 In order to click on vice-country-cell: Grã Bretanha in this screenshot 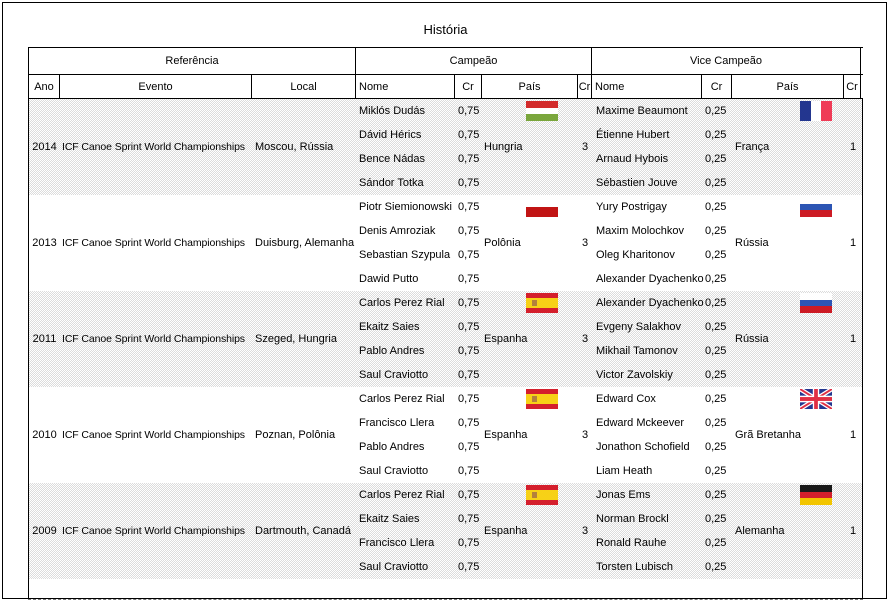, I will do `click(788, 435)`.